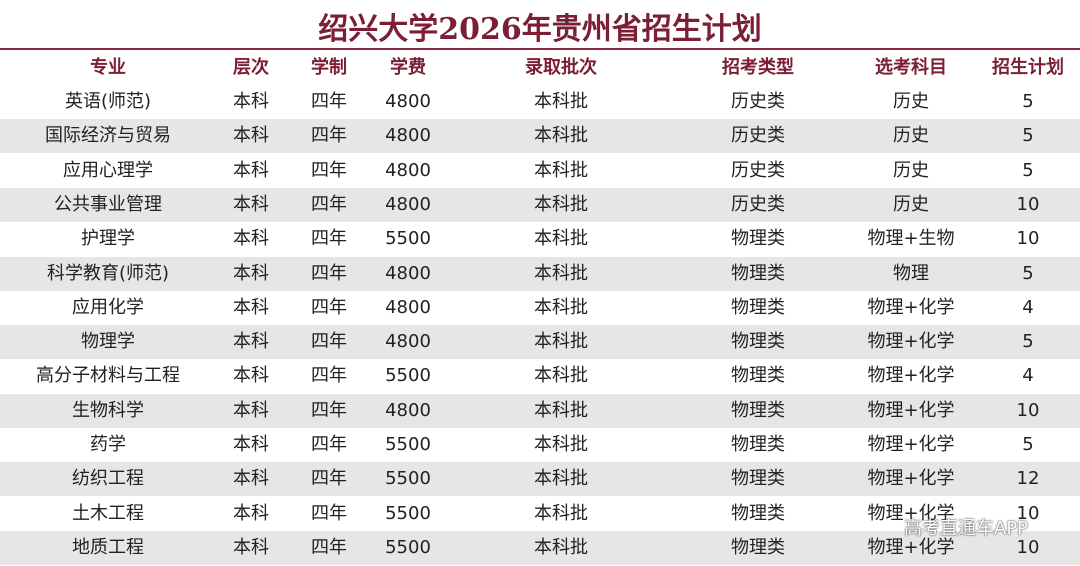 This screenshot has height=566, width=1080. I want to click on table-cell: 4, so click(1028, 376).